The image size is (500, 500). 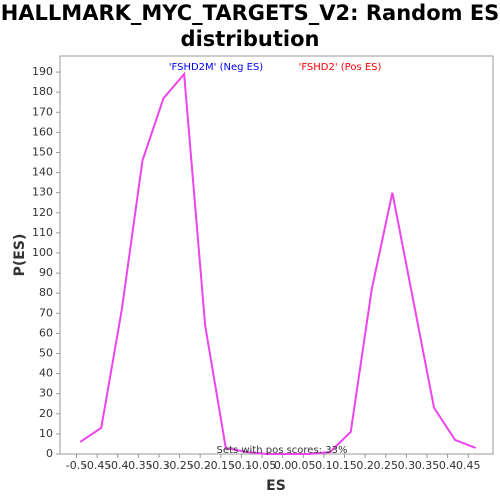 What do you see at coordinates (179, 465) in the screenshot?
I see `x-tick-label: -0.25` at bounding box center [179, 465].